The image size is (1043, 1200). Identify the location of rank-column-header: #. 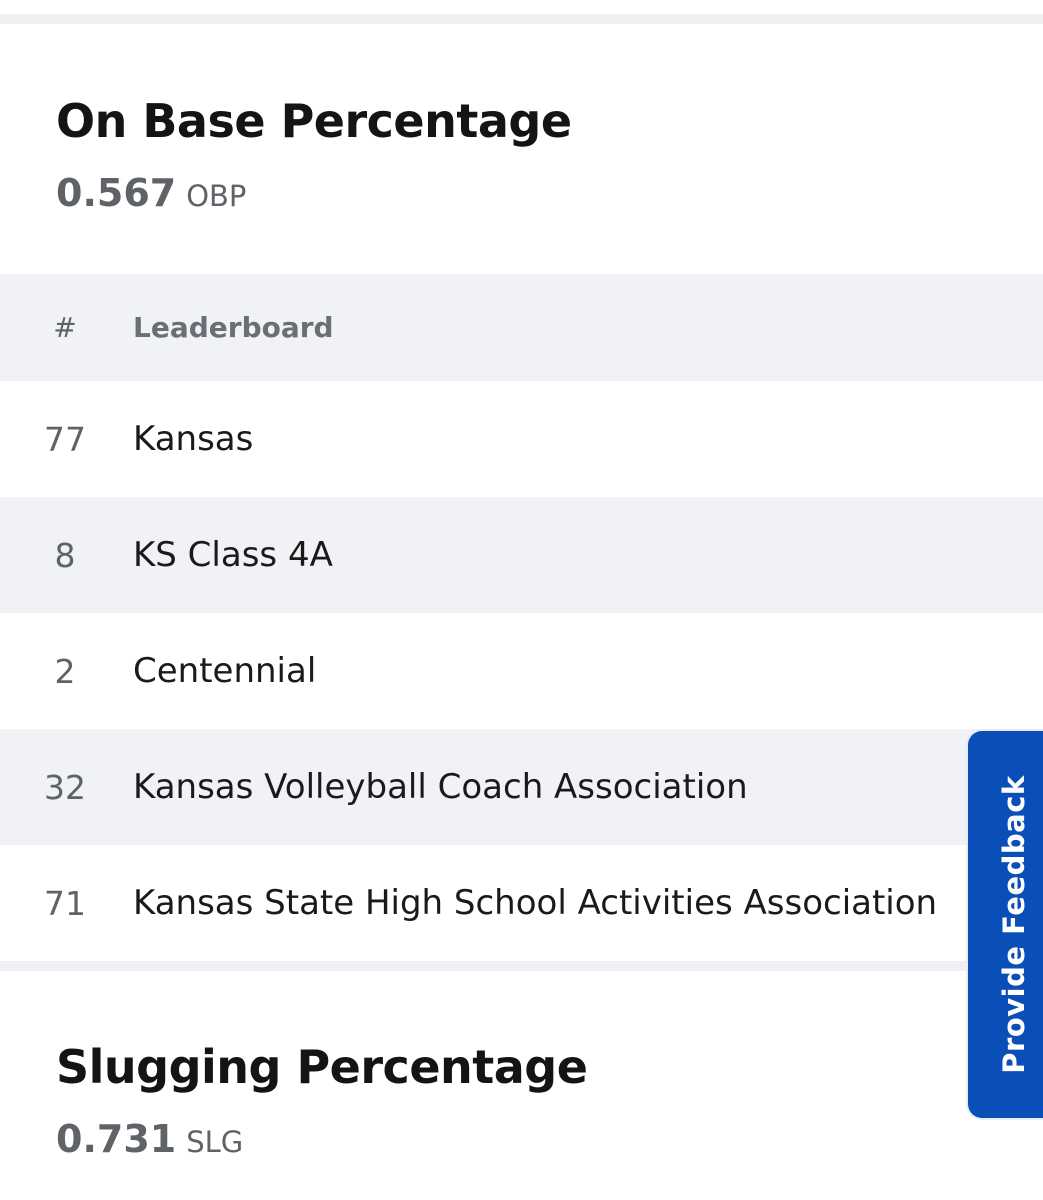
(65, 327).